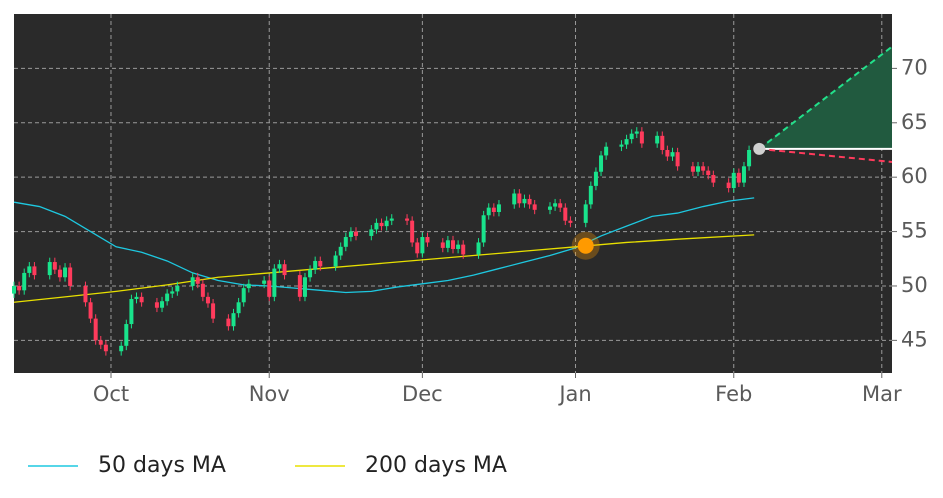  What do you see at coordinates (422, 394) in the screenshot?
I see `x-tick-label: Dec` at bounding box center [422, 394].